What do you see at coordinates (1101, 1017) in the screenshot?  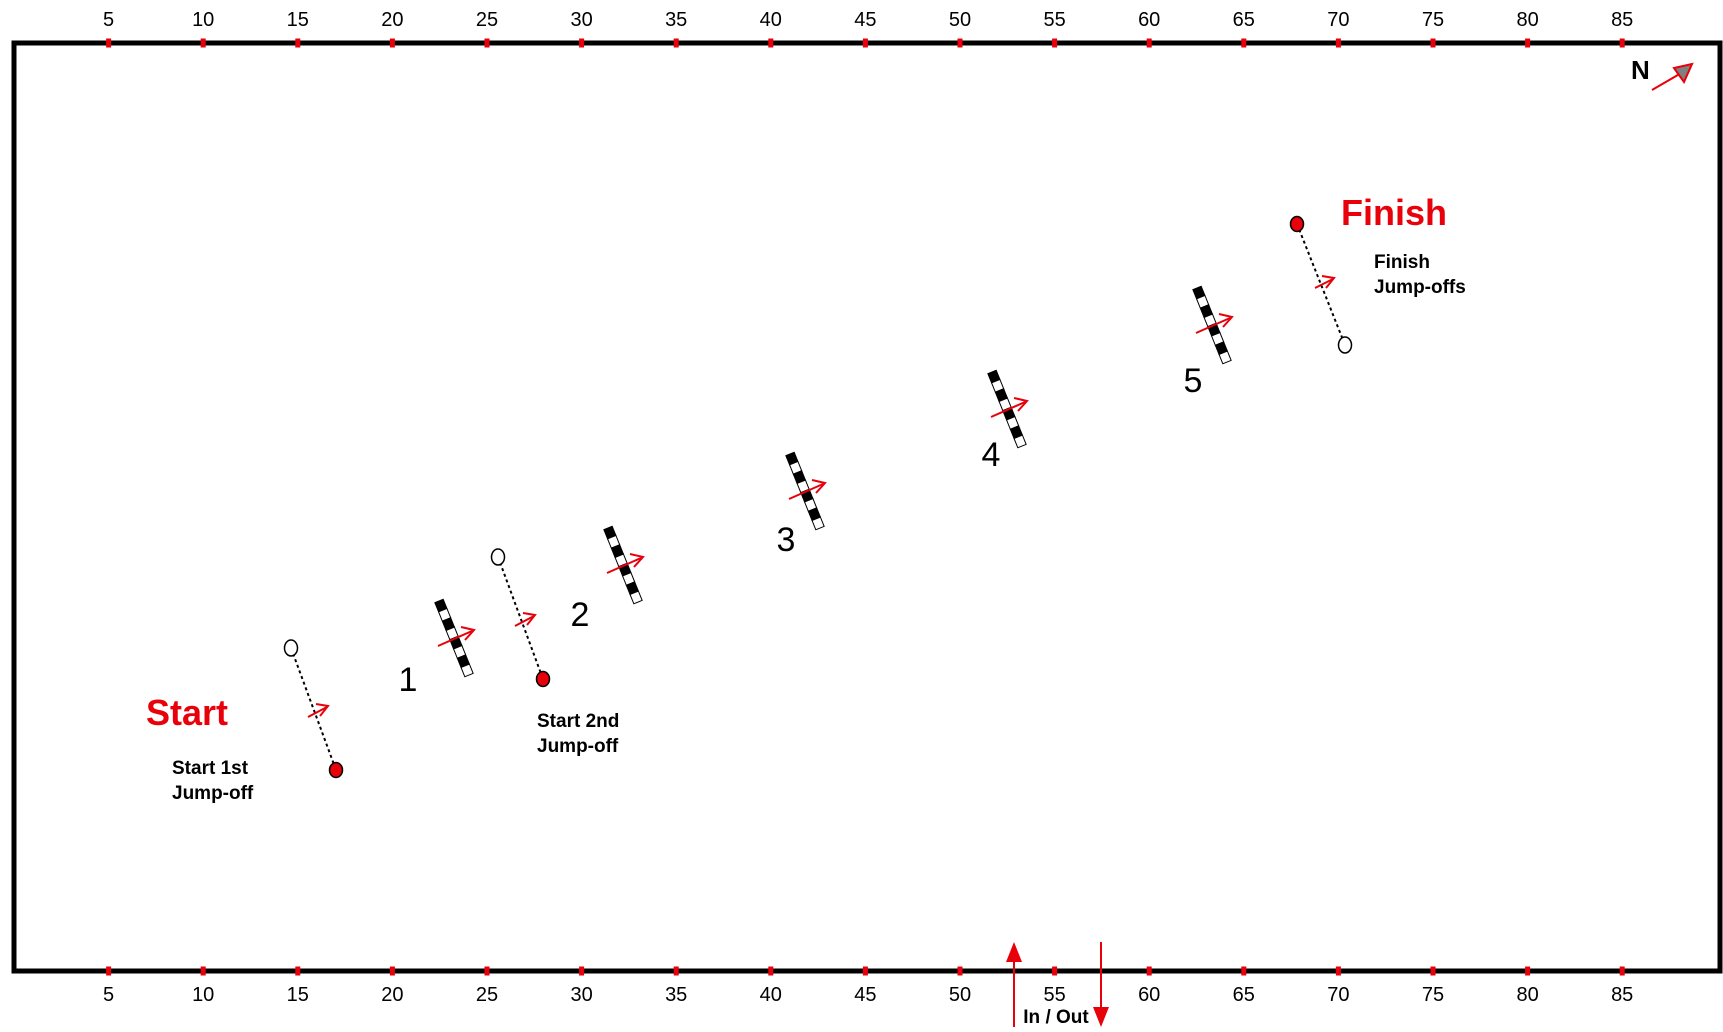 I see `out-arrow-head` at bounding box center [1101, 1017].